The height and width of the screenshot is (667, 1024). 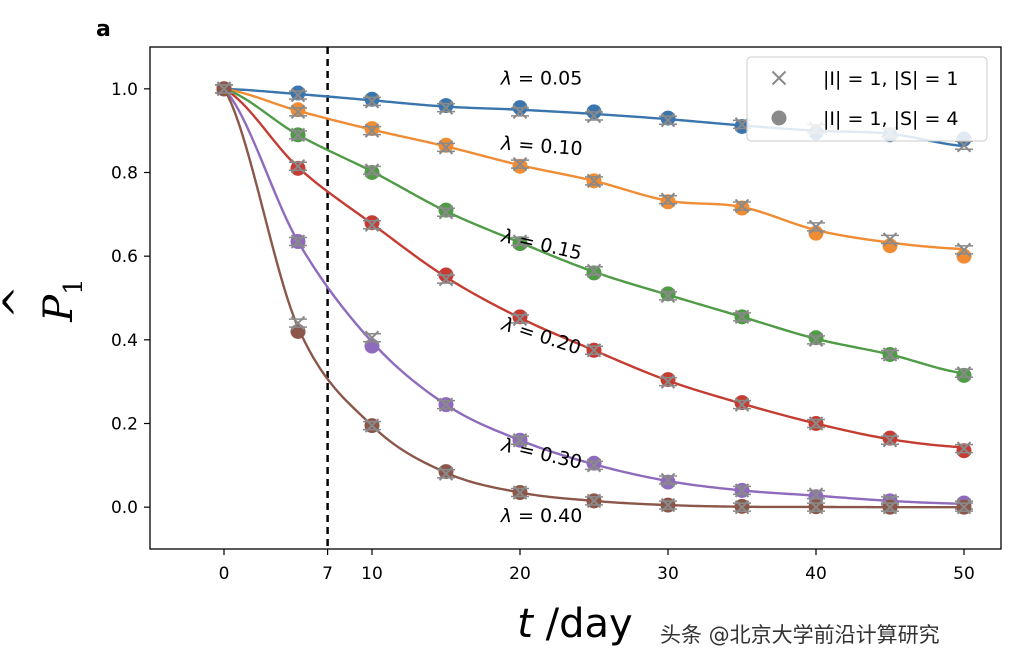 I want to click on legend-box, so click(x=867, y=99).